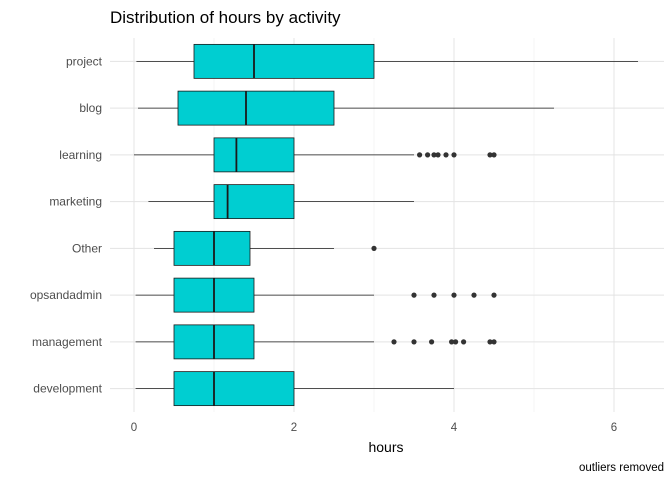 The height and width of the screenshot is (480, 672). Describe the element at coordinates (84, 61) in the screenshot. I see `category-label: project` at that location.